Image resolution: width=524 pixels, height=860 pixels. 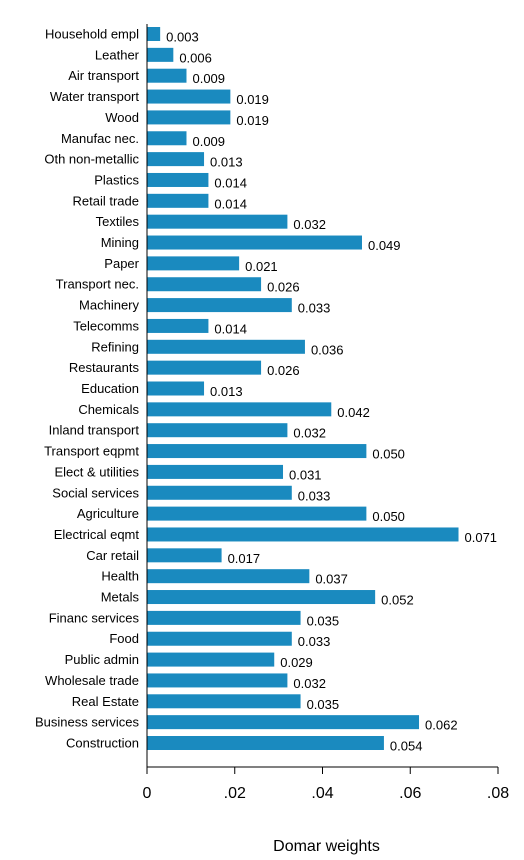 What do you see at coordinates (105, 701) in the screenshot?
I see `category-label: Real Estate` at bounding box center [105, 701].